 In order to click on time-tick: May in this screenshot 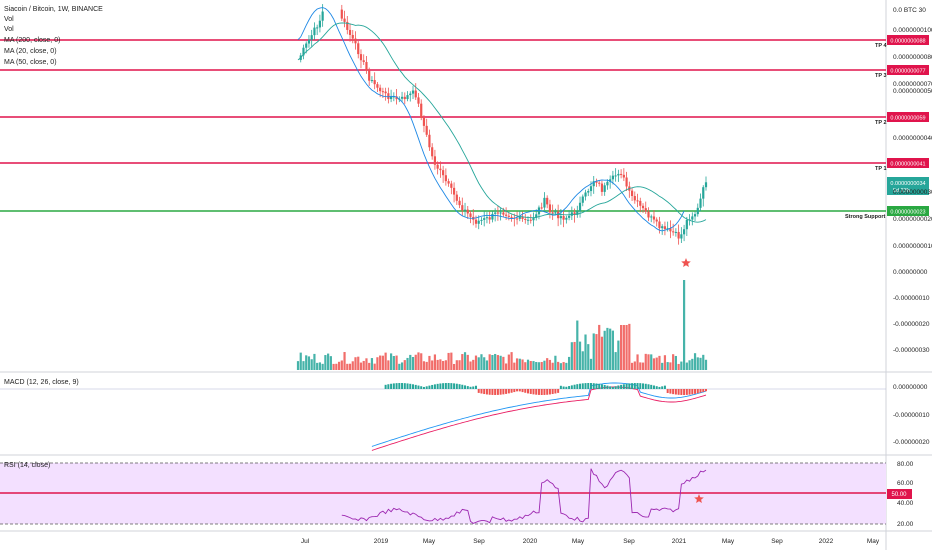, I will do `click(429, 541)`.